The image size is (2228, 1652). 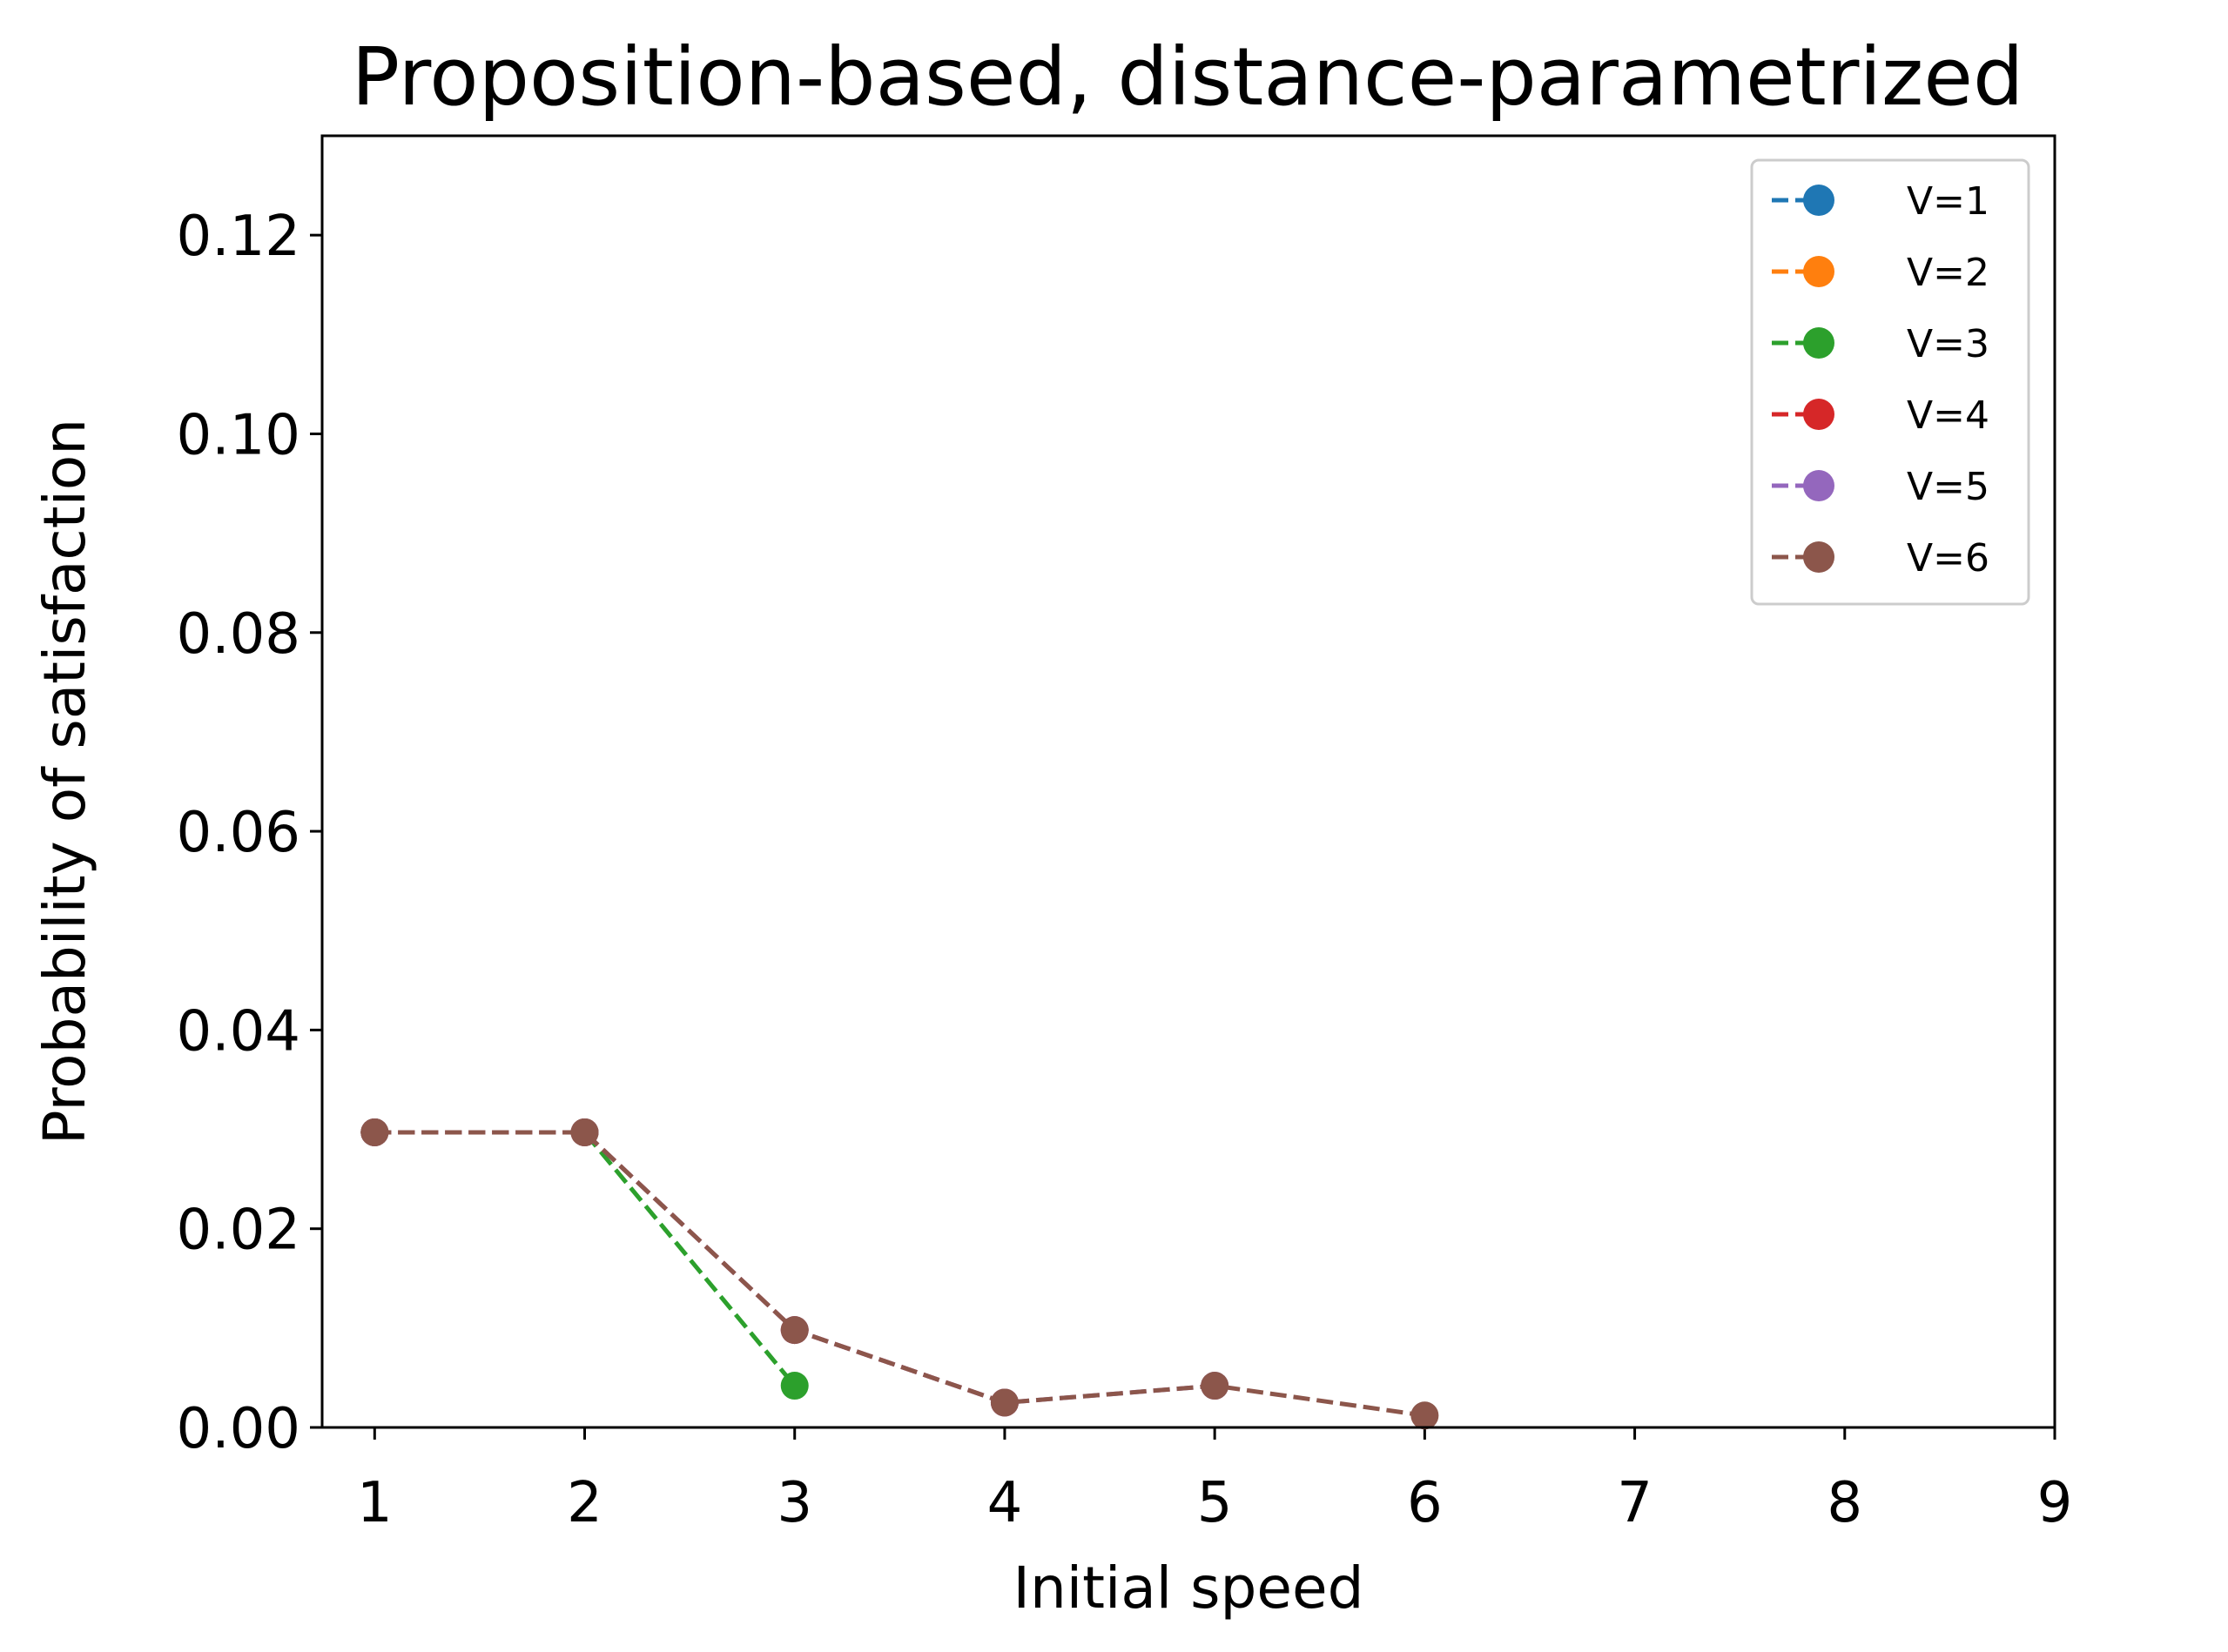 What do you see at coordinates (64, 782) in the screenshot?
I see `y-axis-label: Probability of satisfaction` at bounding box center [64, 782].